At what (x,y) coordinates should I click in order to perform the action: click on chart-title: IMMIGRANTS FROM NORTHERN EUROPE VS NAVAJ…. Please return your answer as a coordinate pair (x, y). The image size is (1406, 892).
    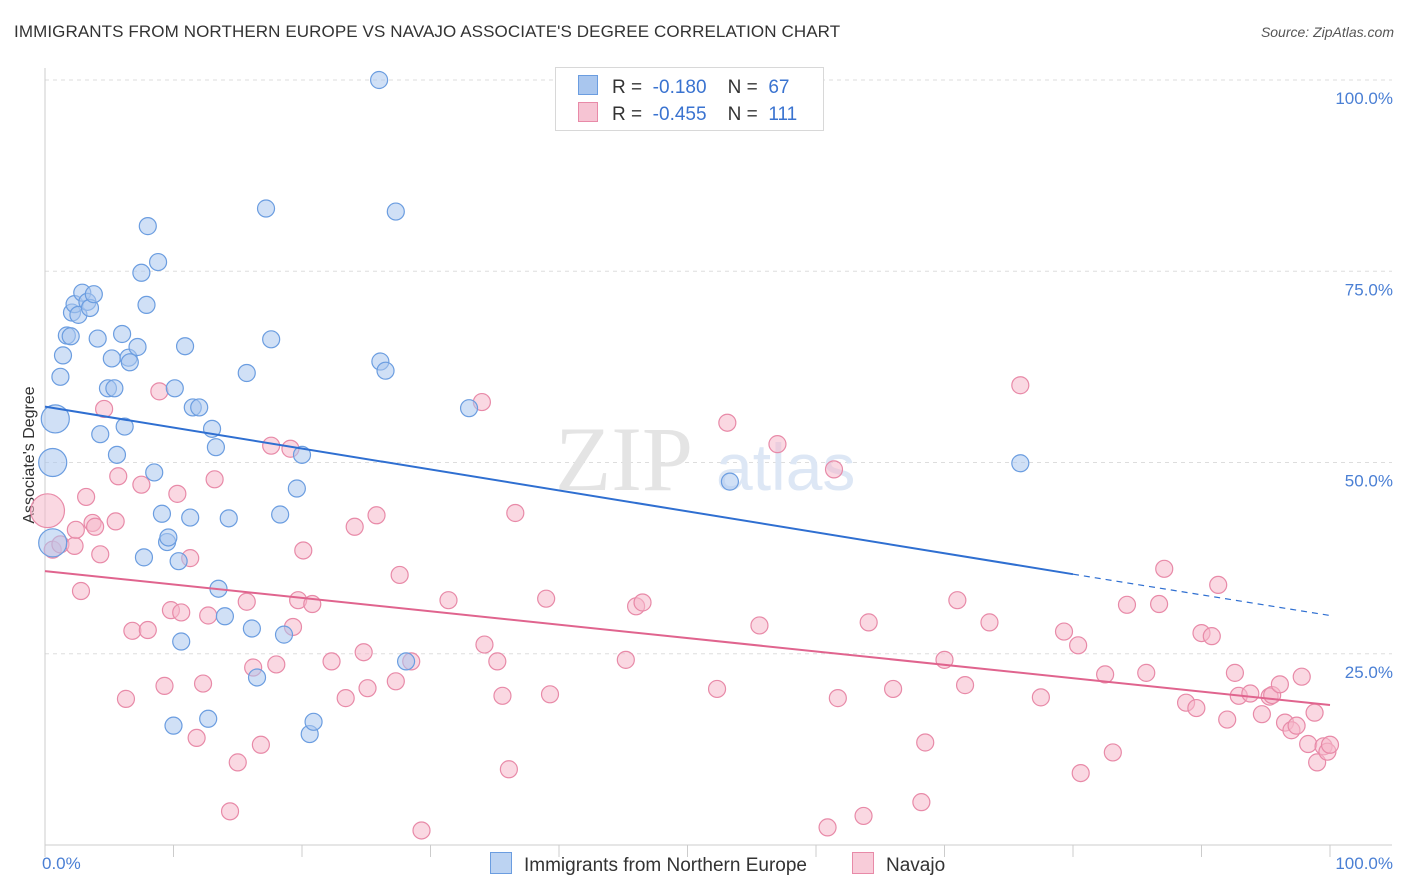
    Looking at the image, I should click on (427, 31).